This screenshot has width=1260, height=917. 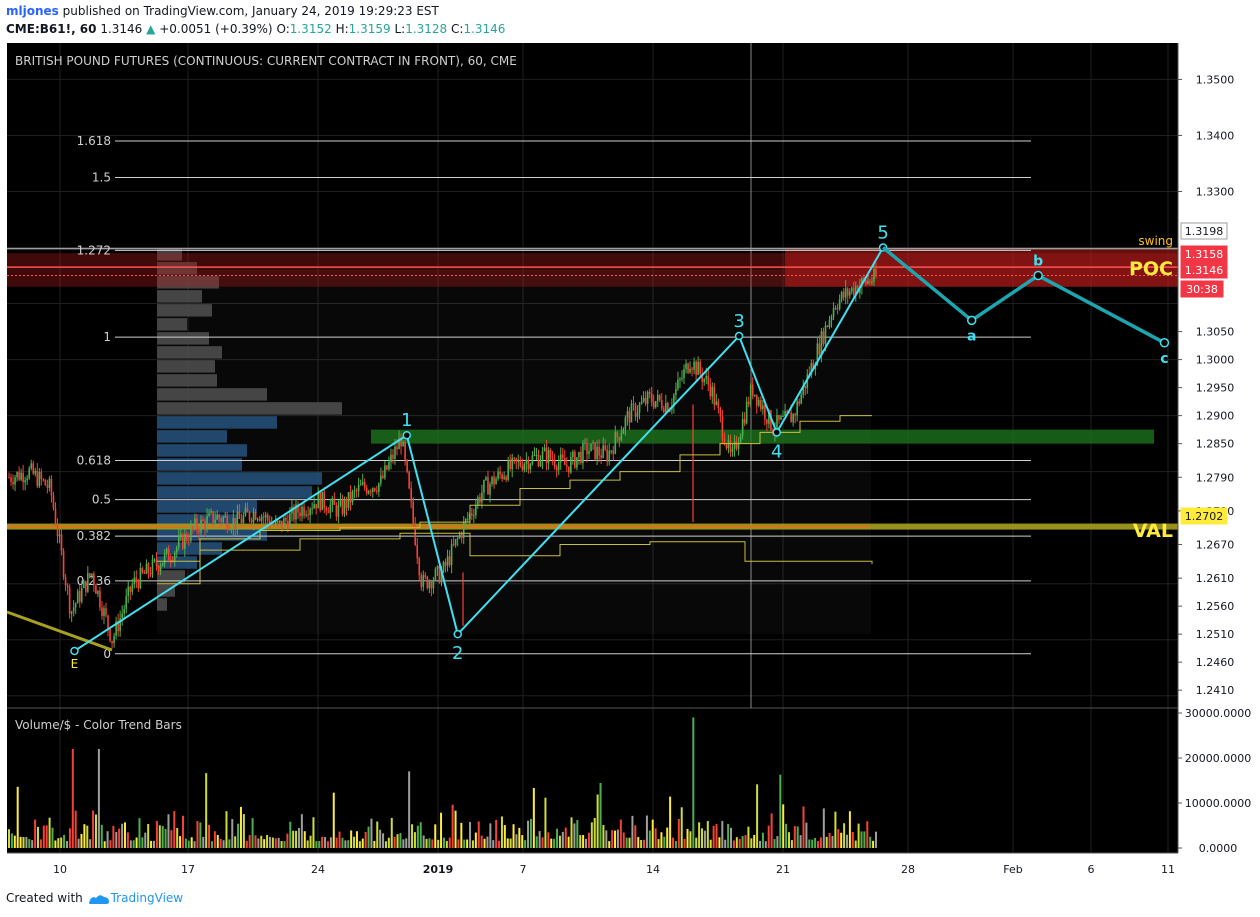 I want to click on swing-annotation: swing, so click(x=1155, y=241).